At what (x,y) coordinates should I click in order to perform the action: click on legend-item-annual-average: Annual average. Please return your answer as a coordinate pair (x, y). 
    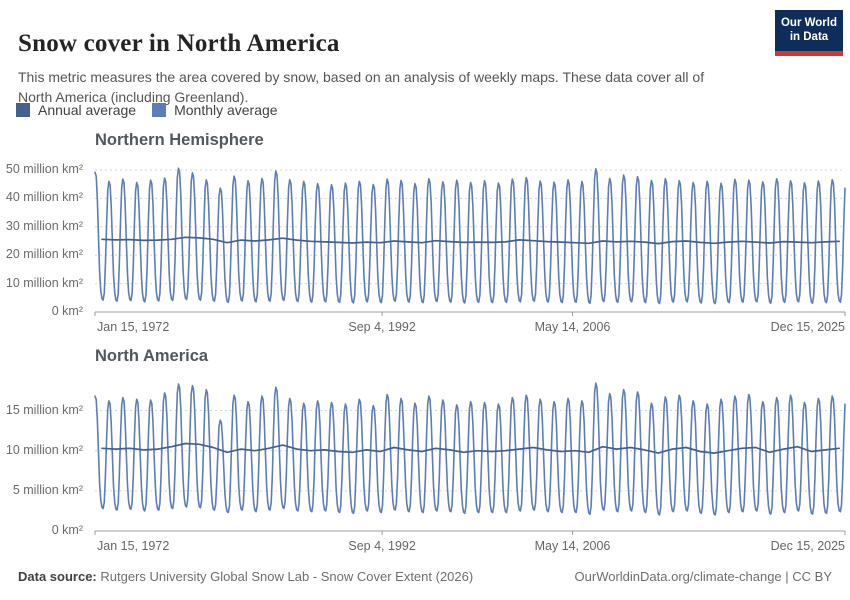
    Looking at the image, I should click on (76, 110).